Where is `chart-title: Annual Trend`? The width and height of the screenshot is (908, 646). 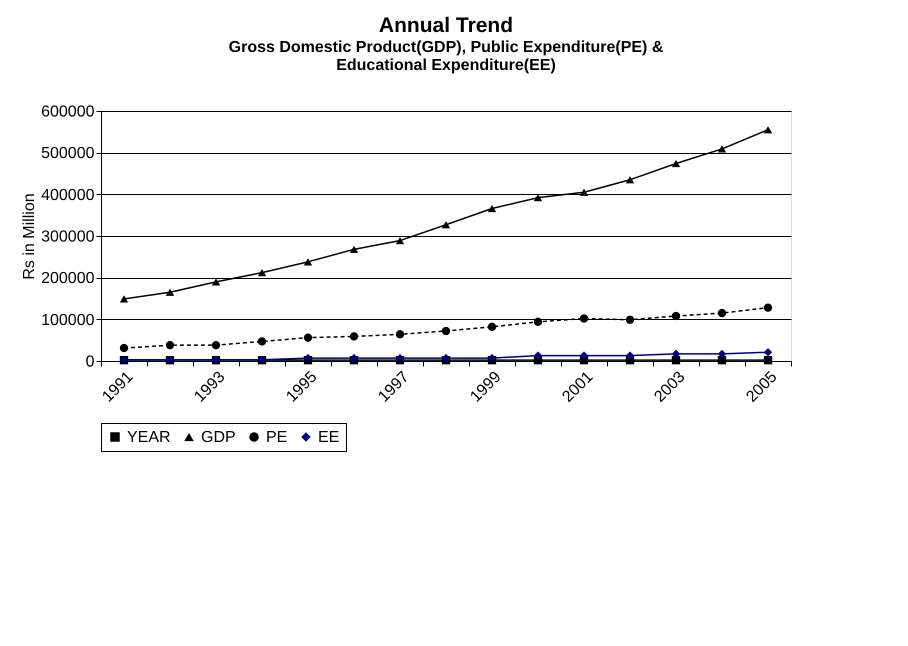 chart-title: Annual Trend is located at coordinates (446, 25).